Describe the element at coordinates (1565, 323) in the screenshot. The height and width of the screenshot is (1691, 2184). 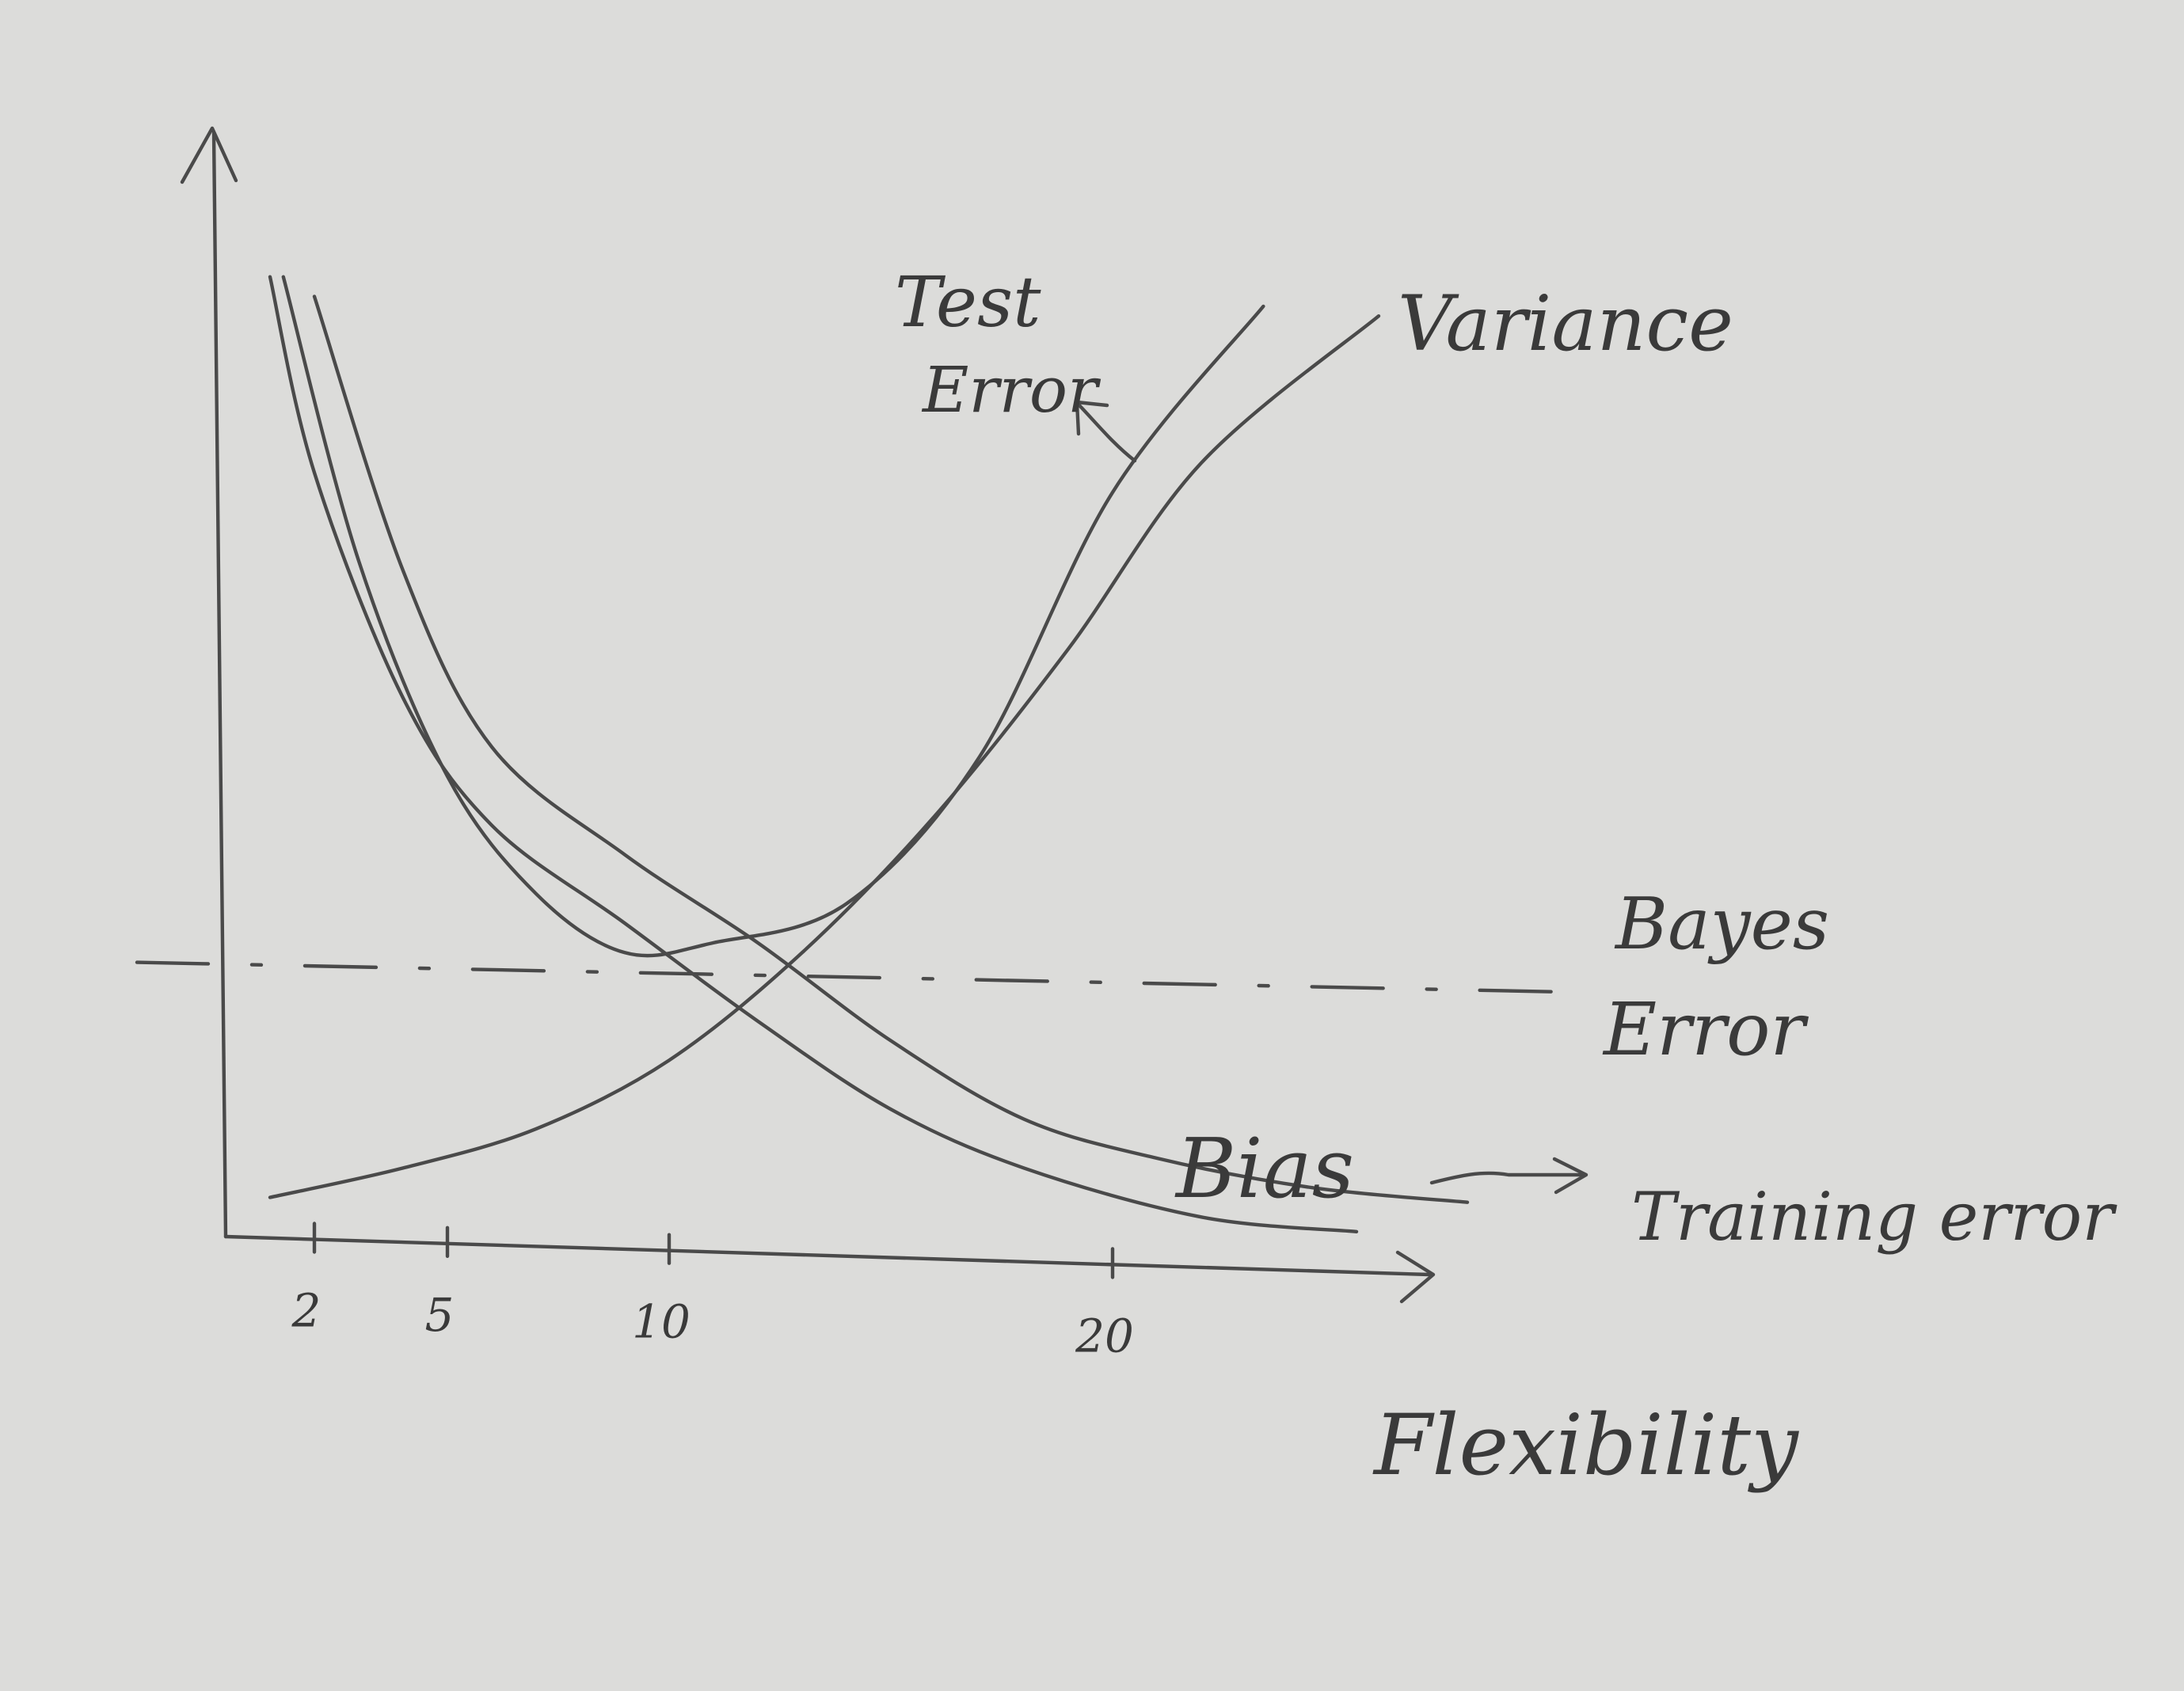
I see `variance-label: Variance` at that location.